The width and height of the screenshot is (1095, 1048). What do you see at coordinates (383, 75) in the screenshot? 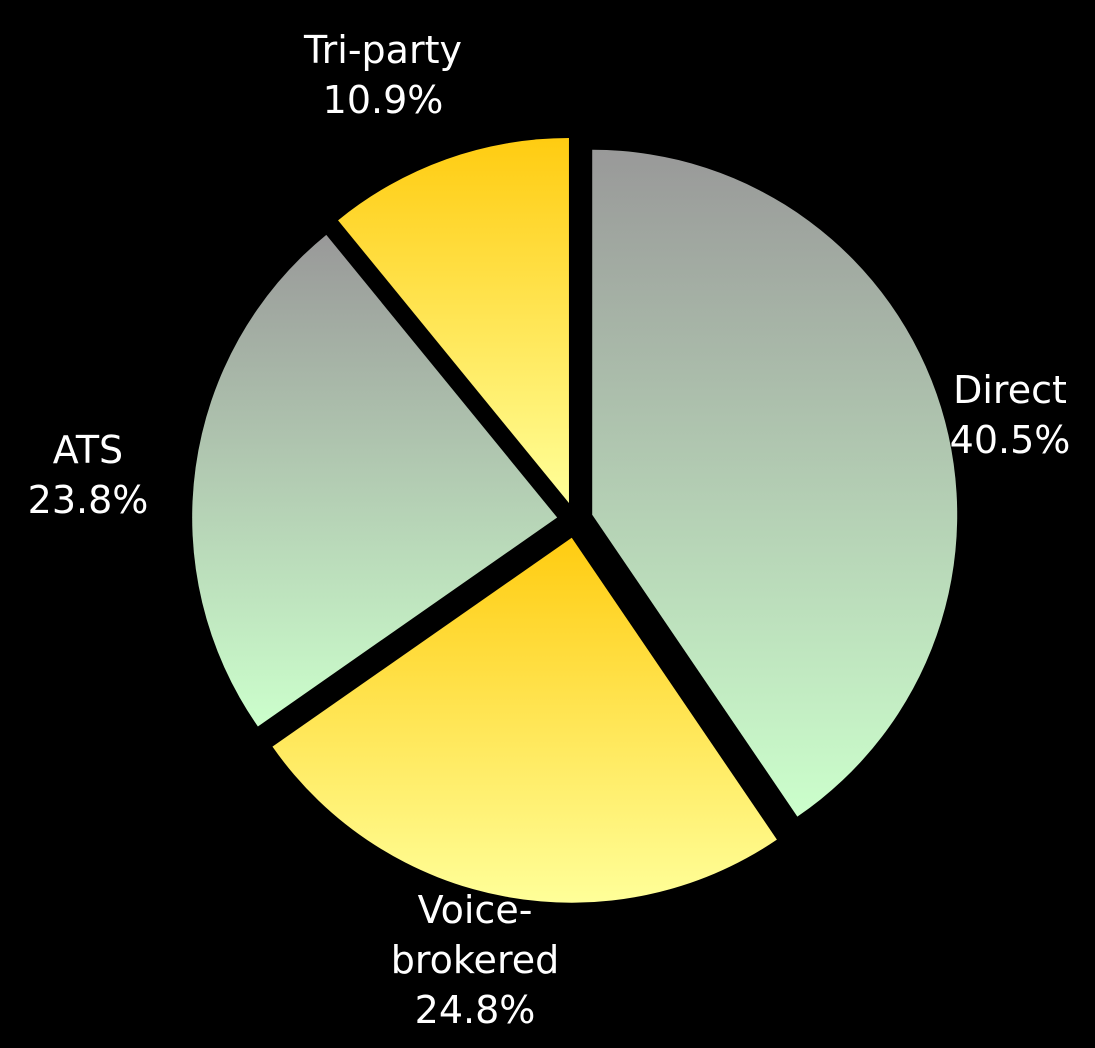
I see `slice-label: Tri-party 10.9%` at bounding box center [383, 75].